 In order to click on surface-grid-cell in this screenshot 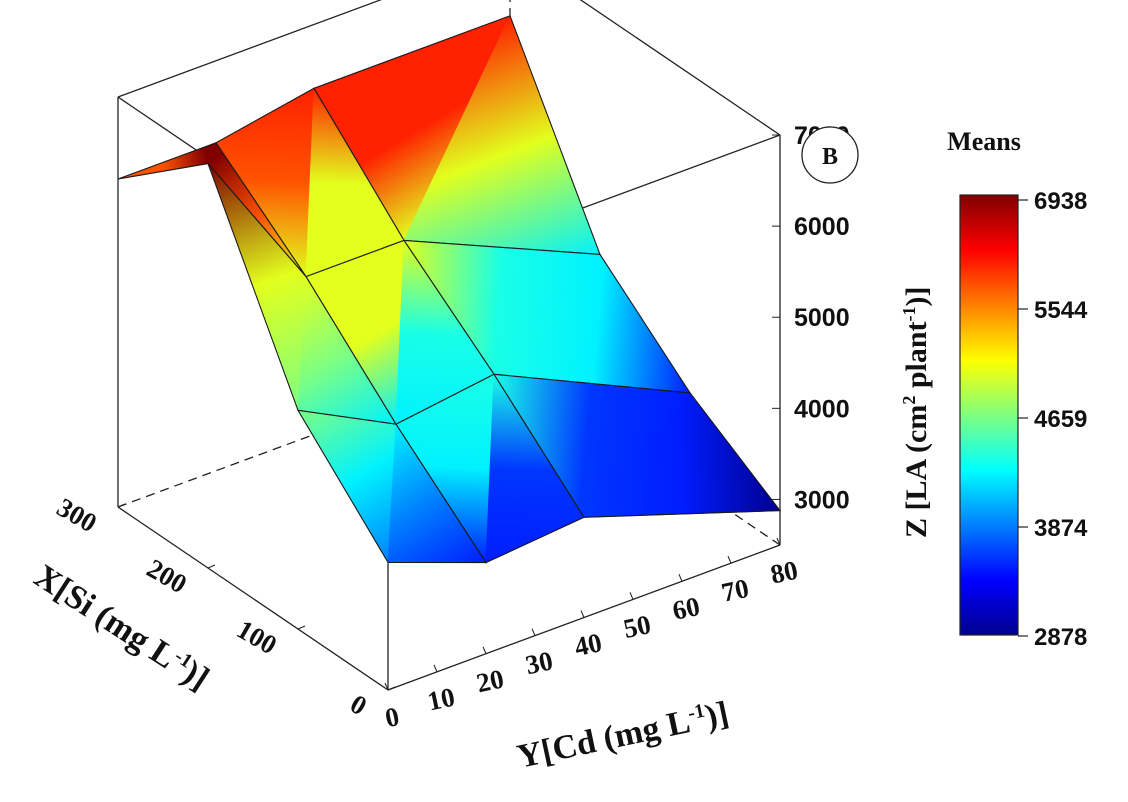, I will do `click(392, 486)`.